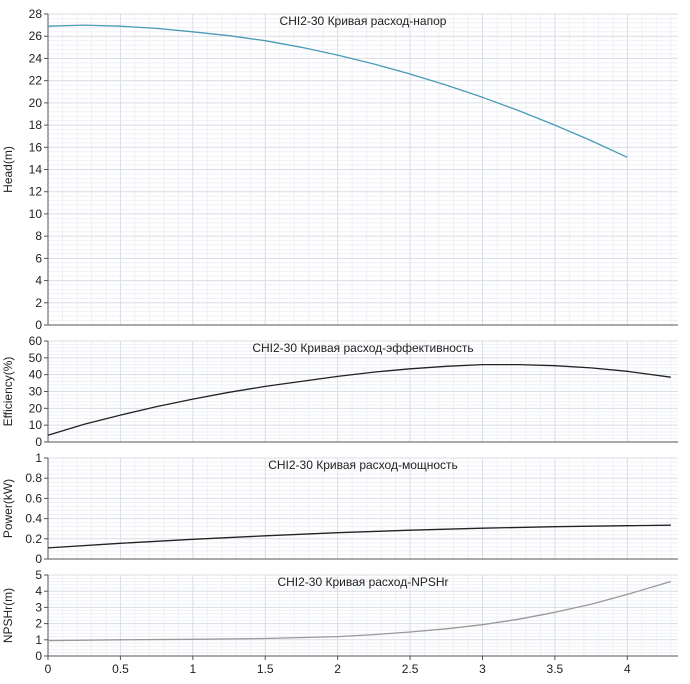  What do you see at coordinates (627, 669) in the screenshot?
I see `x-tick-label: 4` at bounding box center [627, 669].